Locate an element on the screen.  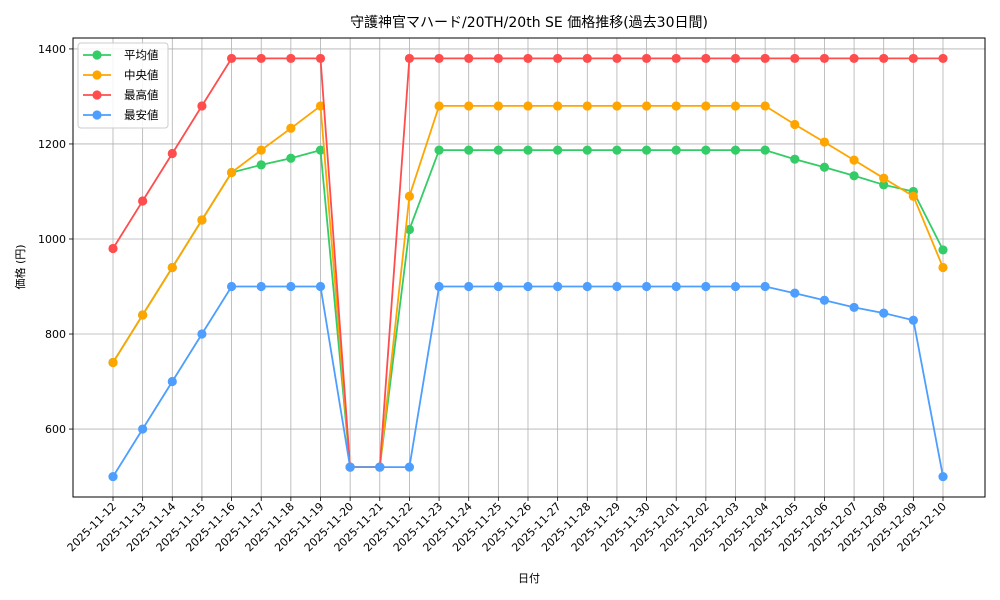
legend-label: 最高値 is located at coordinates (141, 95).